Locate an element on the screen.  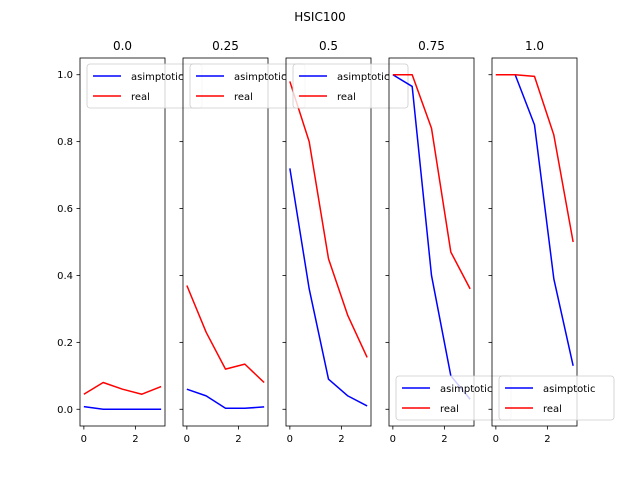
panel-title: 0.75 is located at coordinates (431, 46).